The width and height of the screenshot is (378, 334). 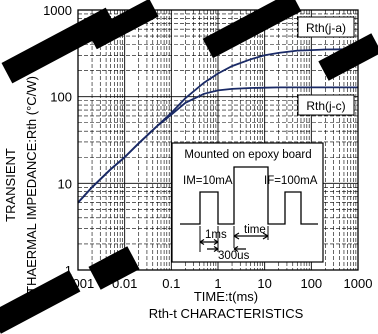 What do you see at coordinates (209, 242) in the screenshot?
I see `pulse-width-arrow` at bounding box center [209, 242].